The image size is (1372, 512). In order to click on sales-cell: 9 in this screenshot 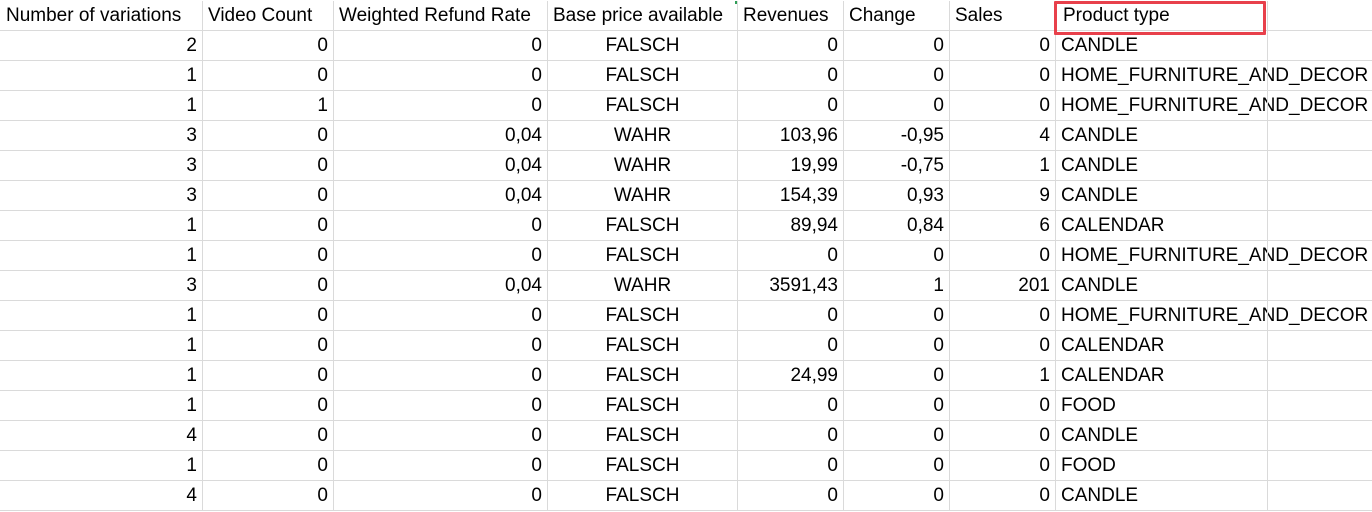, I will do `click(1003, 196)`.